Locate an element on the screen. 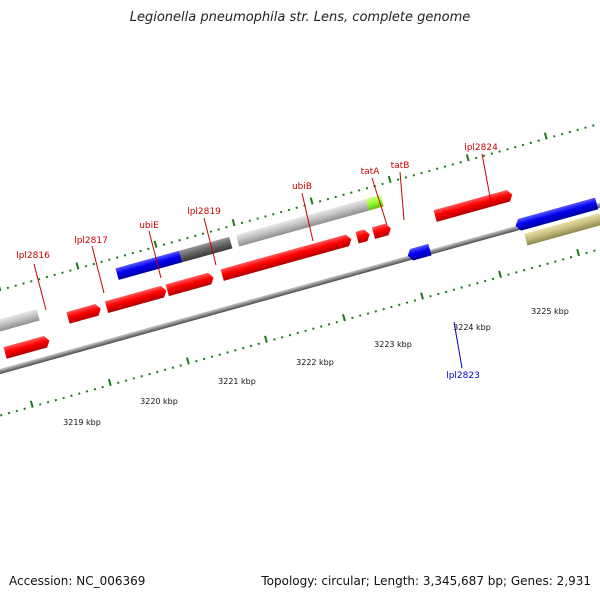 The width and height of the screenshot is (600, 600). gene-label: tatB is located at coordinates (400, 166).